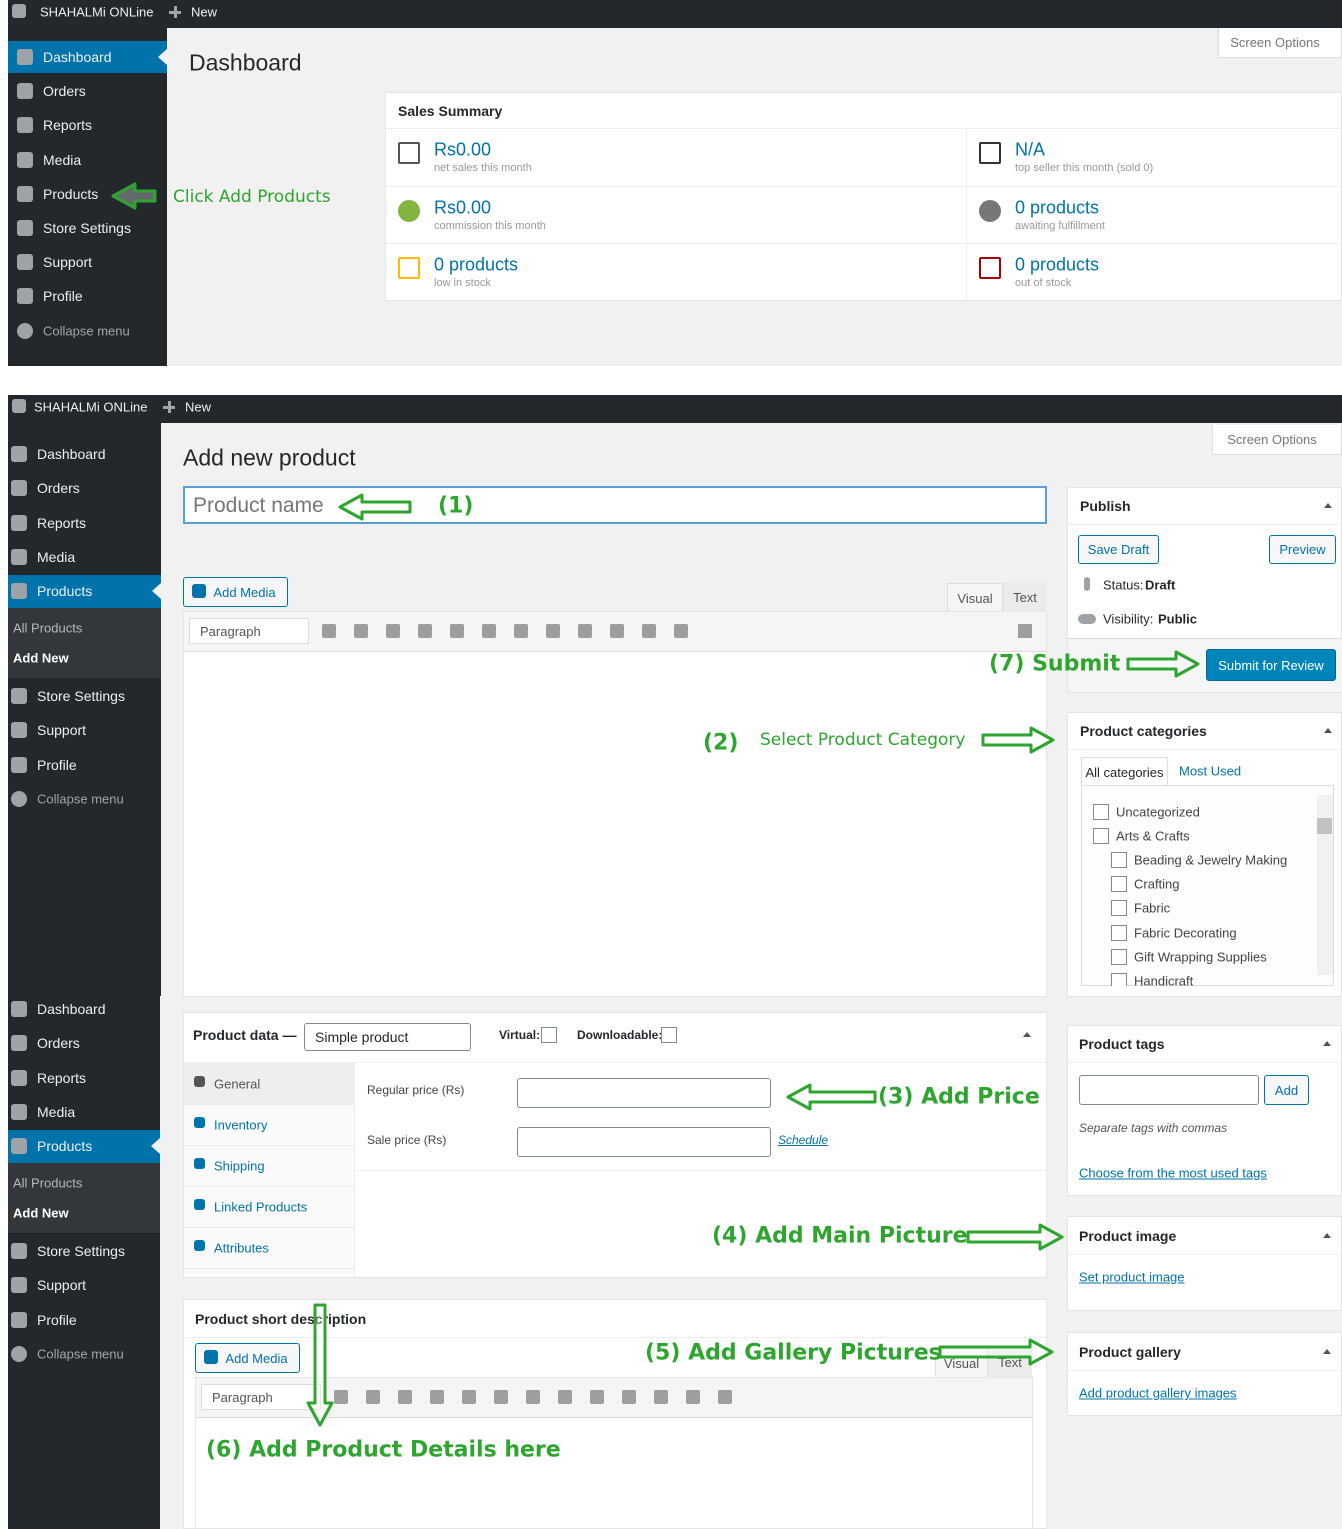 The height and width of the screenshot is (1529, 1342). Describe the element at coordinates (1158, 1393) in the screenshot. I see `link: Add product gallery images` at that location.